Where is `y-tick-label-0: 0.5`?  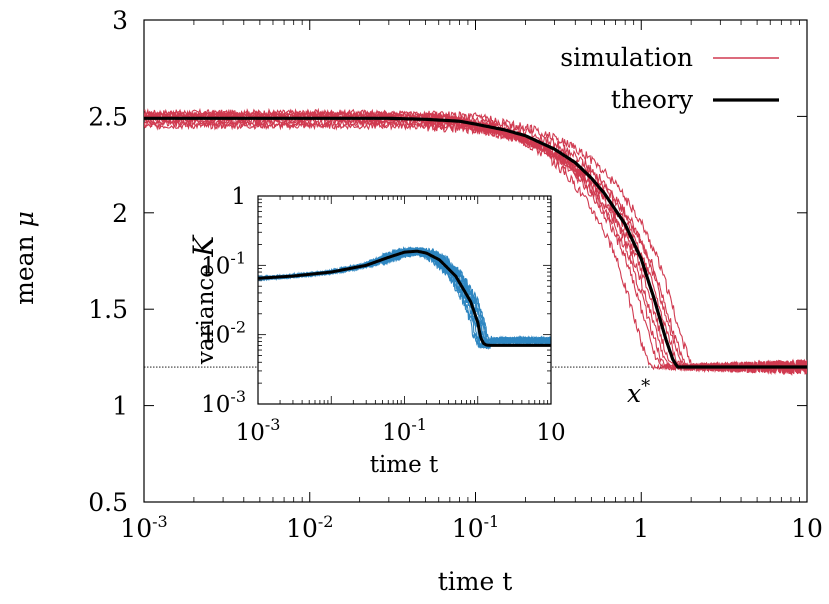 y-tick-label-0: 0.5 is located at coordinates (108, 502).